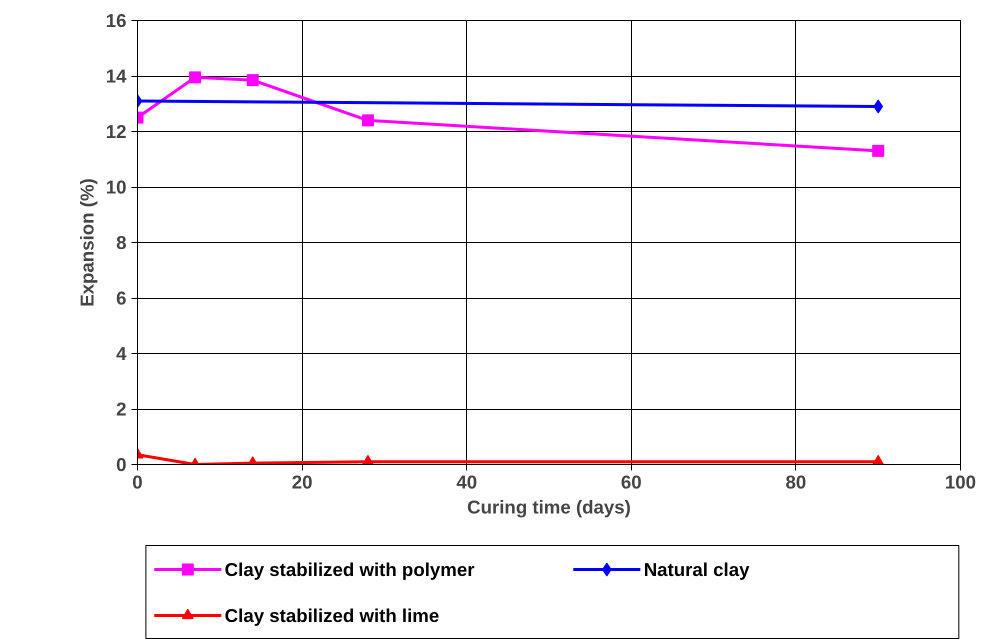 The width and height of the screenshot is (982, 639). Describe the element at coordinates (467, 482) in the screenshot. I see `x-tick-label: 40` at that location.